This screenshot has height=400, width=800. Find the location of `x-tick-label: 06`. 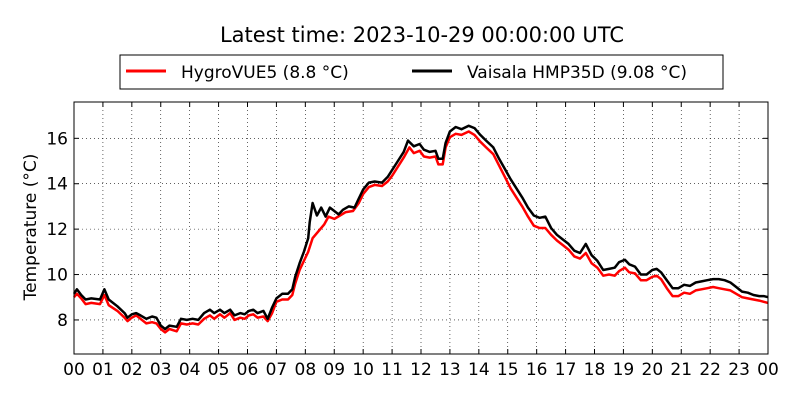

x-tick-label: 06 is located at coordinates (248, 370).